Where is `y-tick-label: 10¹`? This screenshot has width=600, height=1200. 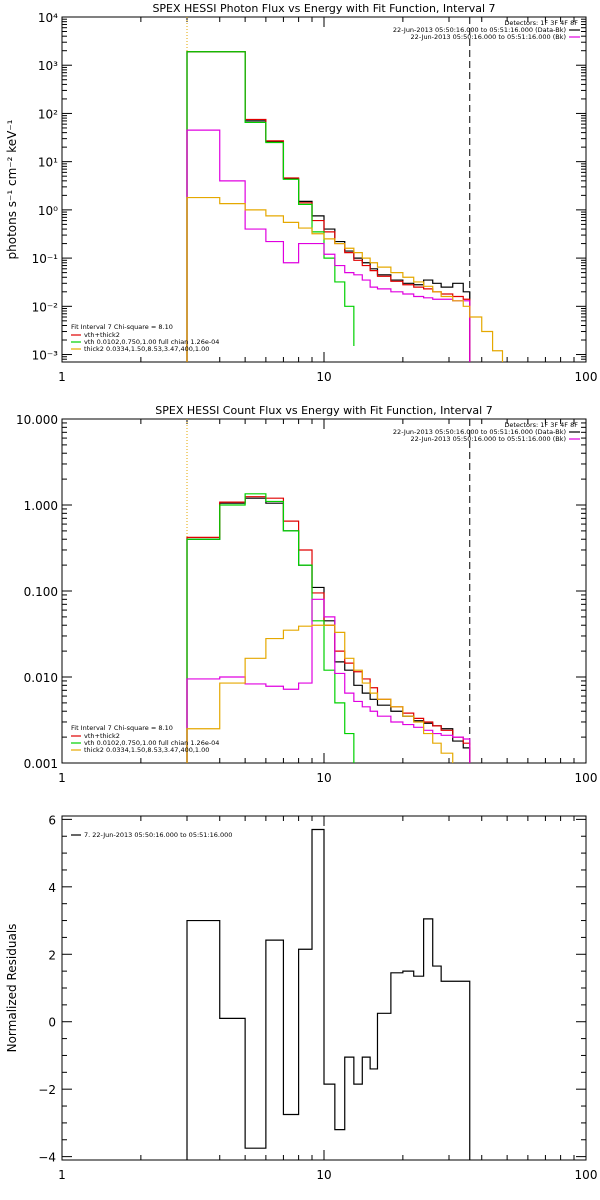 y-tick-label: 10¹ is located at coordinates (48, 163).